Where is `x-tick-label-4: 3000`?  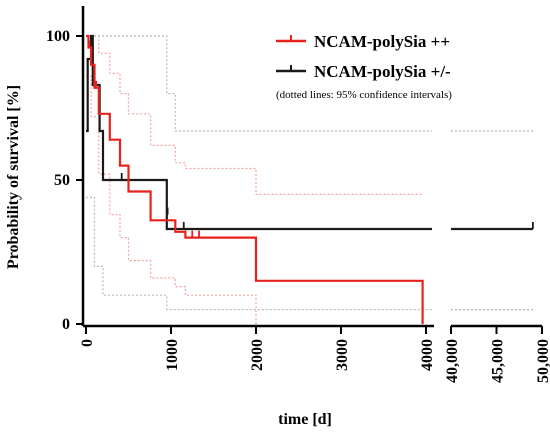
x-tick-label-4: 3000 is located at coordinates (342, 355).